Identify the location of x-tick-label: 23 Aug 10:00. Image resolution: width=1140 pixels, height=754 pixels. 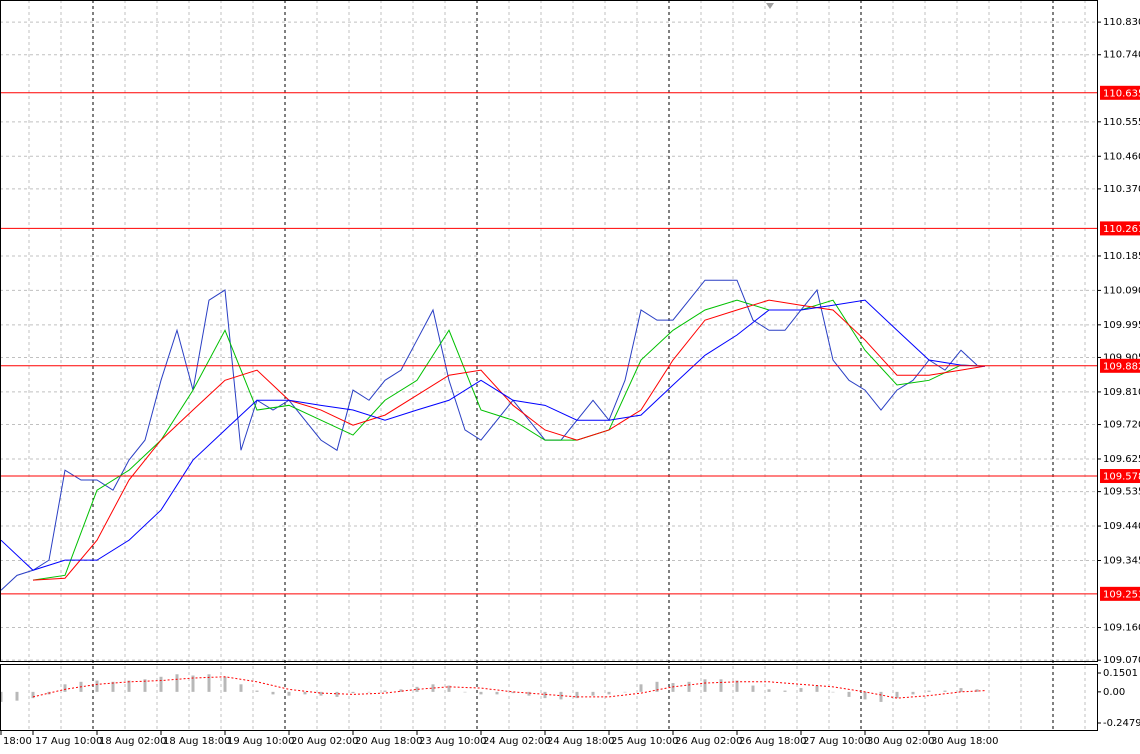
(452, 741).